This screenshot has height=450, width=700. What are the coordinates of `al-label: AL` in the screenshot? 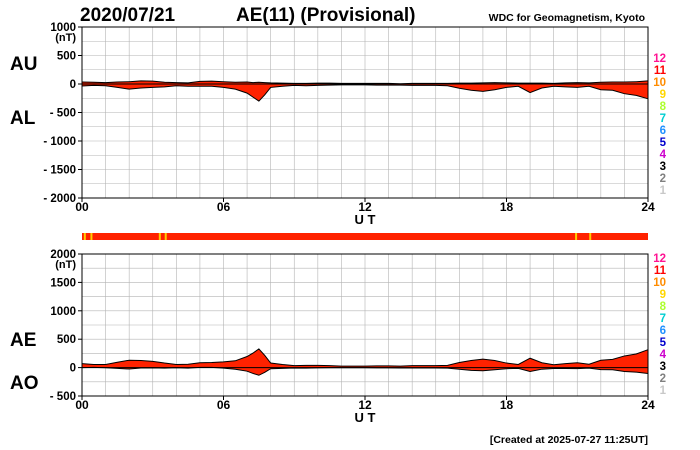 It's located at (23, 118).